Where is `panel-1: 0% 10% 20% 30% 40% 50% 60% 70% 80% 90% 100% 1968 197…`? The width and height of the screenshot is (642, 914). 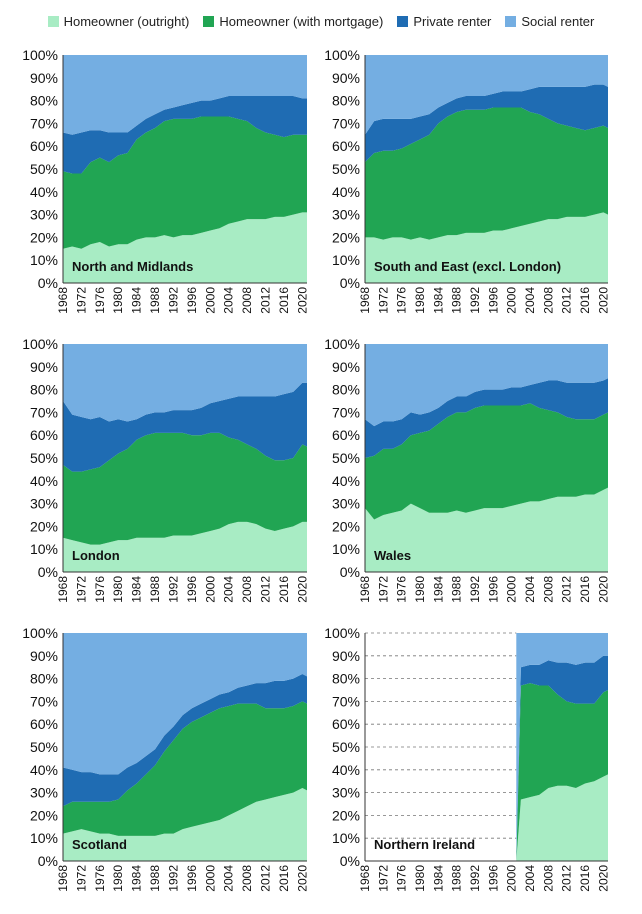 panel-1: 0% 10% 20% 30% 40% 50% 60% 70% 80% 90% 100% 1968 197… is located at coordinates (467, 180).